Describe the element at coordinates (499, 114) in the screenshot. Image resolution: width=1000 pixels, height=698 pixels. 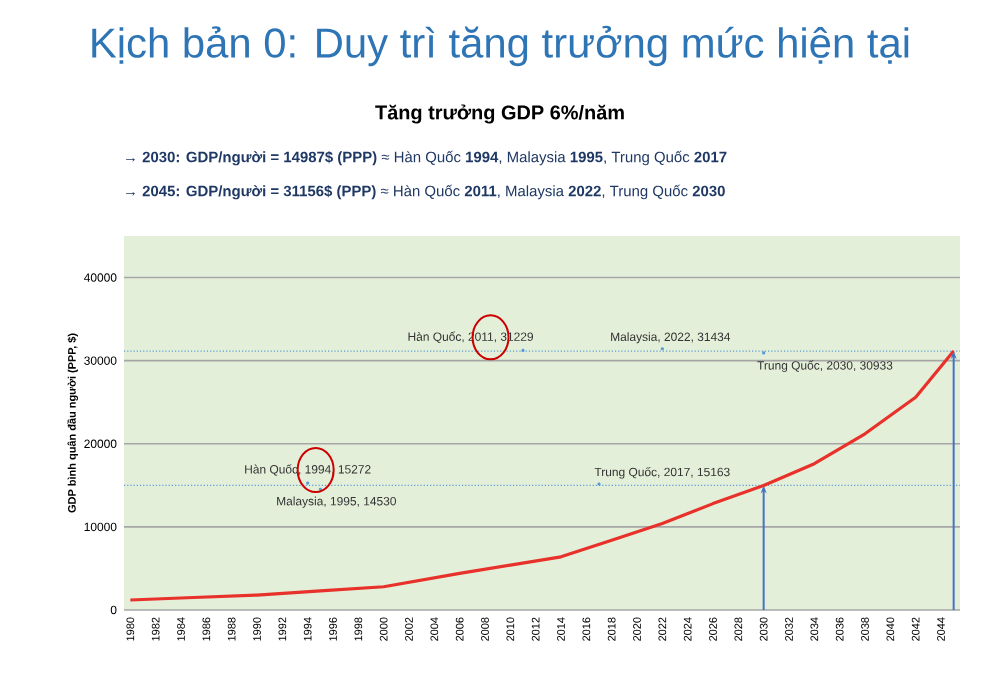
I see `chart-subtitle: Tăng trưởng GDP 6%/năm` at that location.